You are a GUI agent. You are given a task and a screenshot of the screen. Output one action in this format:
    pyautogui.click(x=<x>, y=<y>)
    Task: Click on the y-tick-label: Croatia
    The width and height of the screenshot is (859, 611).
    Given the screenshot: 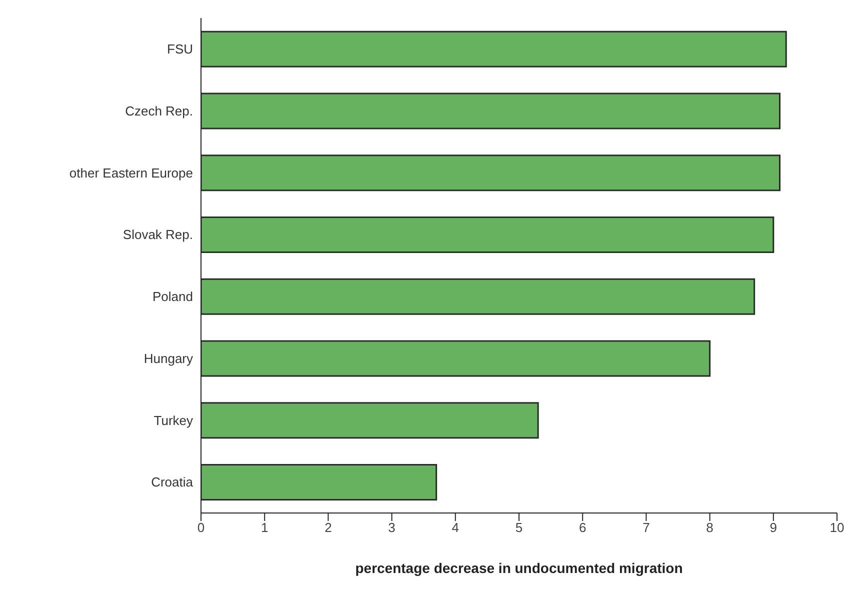 What is the action you would take?
    pyautogui.click(x=172, y=482)
    